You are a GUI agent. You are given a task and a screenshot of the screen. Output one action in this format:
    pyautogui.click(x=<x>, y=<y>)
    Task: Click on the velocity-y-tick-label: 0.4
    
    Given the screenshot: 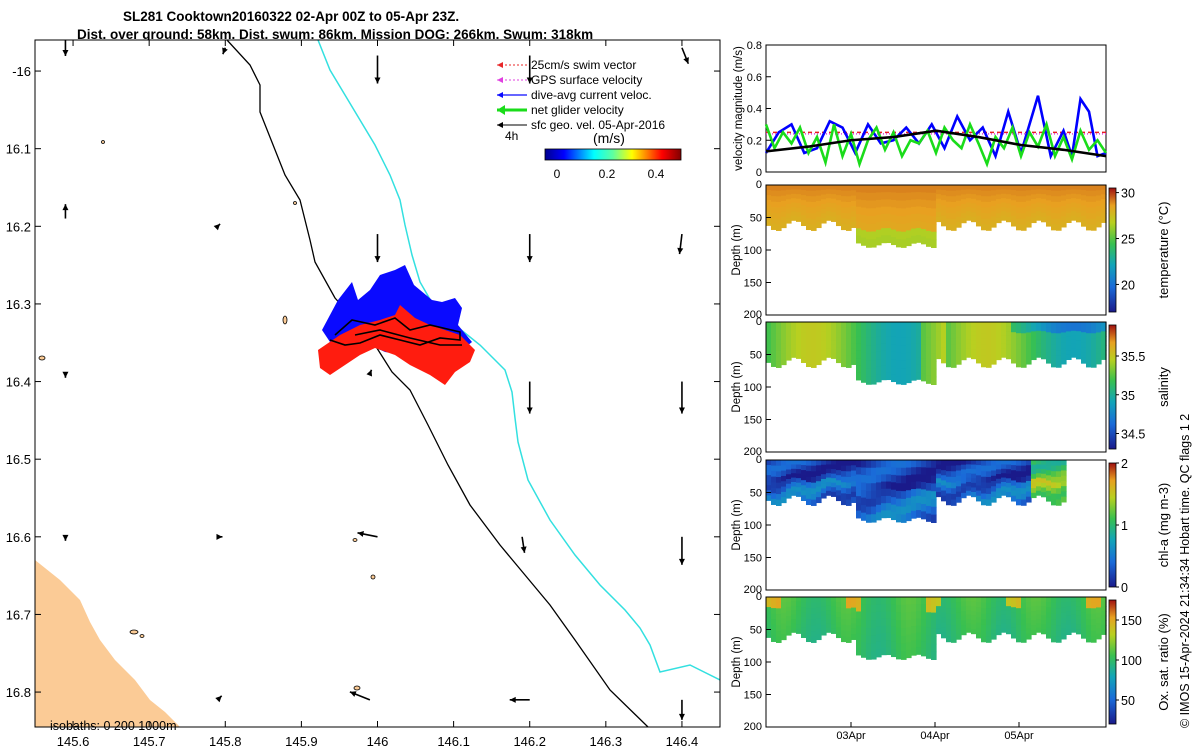 What is the action you would take?
    pyautogui.click(x=754, y=110)
    